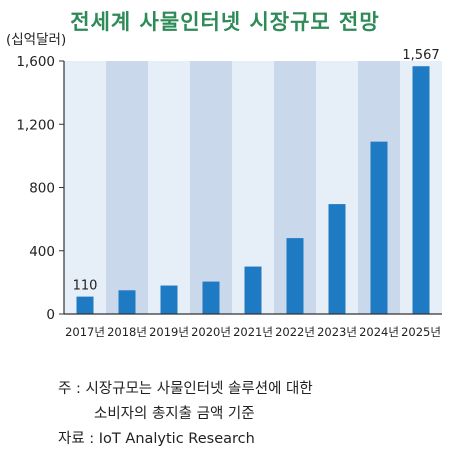  I want to click on x-tick-label: 2023년, so click(337, 332).